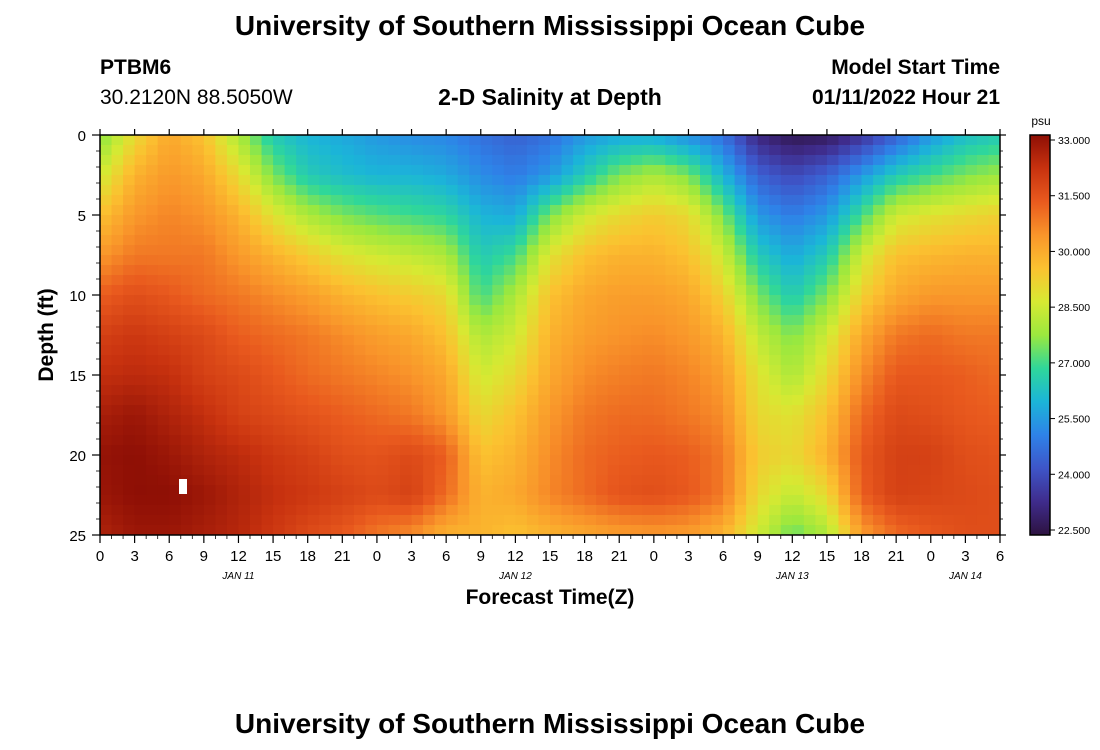  What do you see at coordinates (931, 556) in the screenshot?
I see `x-tick-label: 0` at bounding box center [931, 556].